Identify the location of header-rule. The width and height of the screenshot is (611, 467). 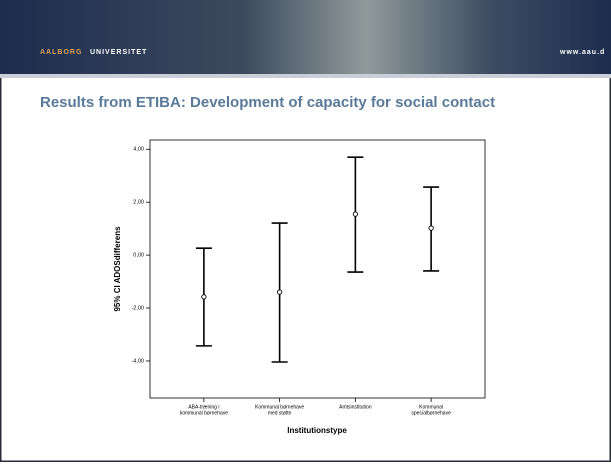
(305, 76).